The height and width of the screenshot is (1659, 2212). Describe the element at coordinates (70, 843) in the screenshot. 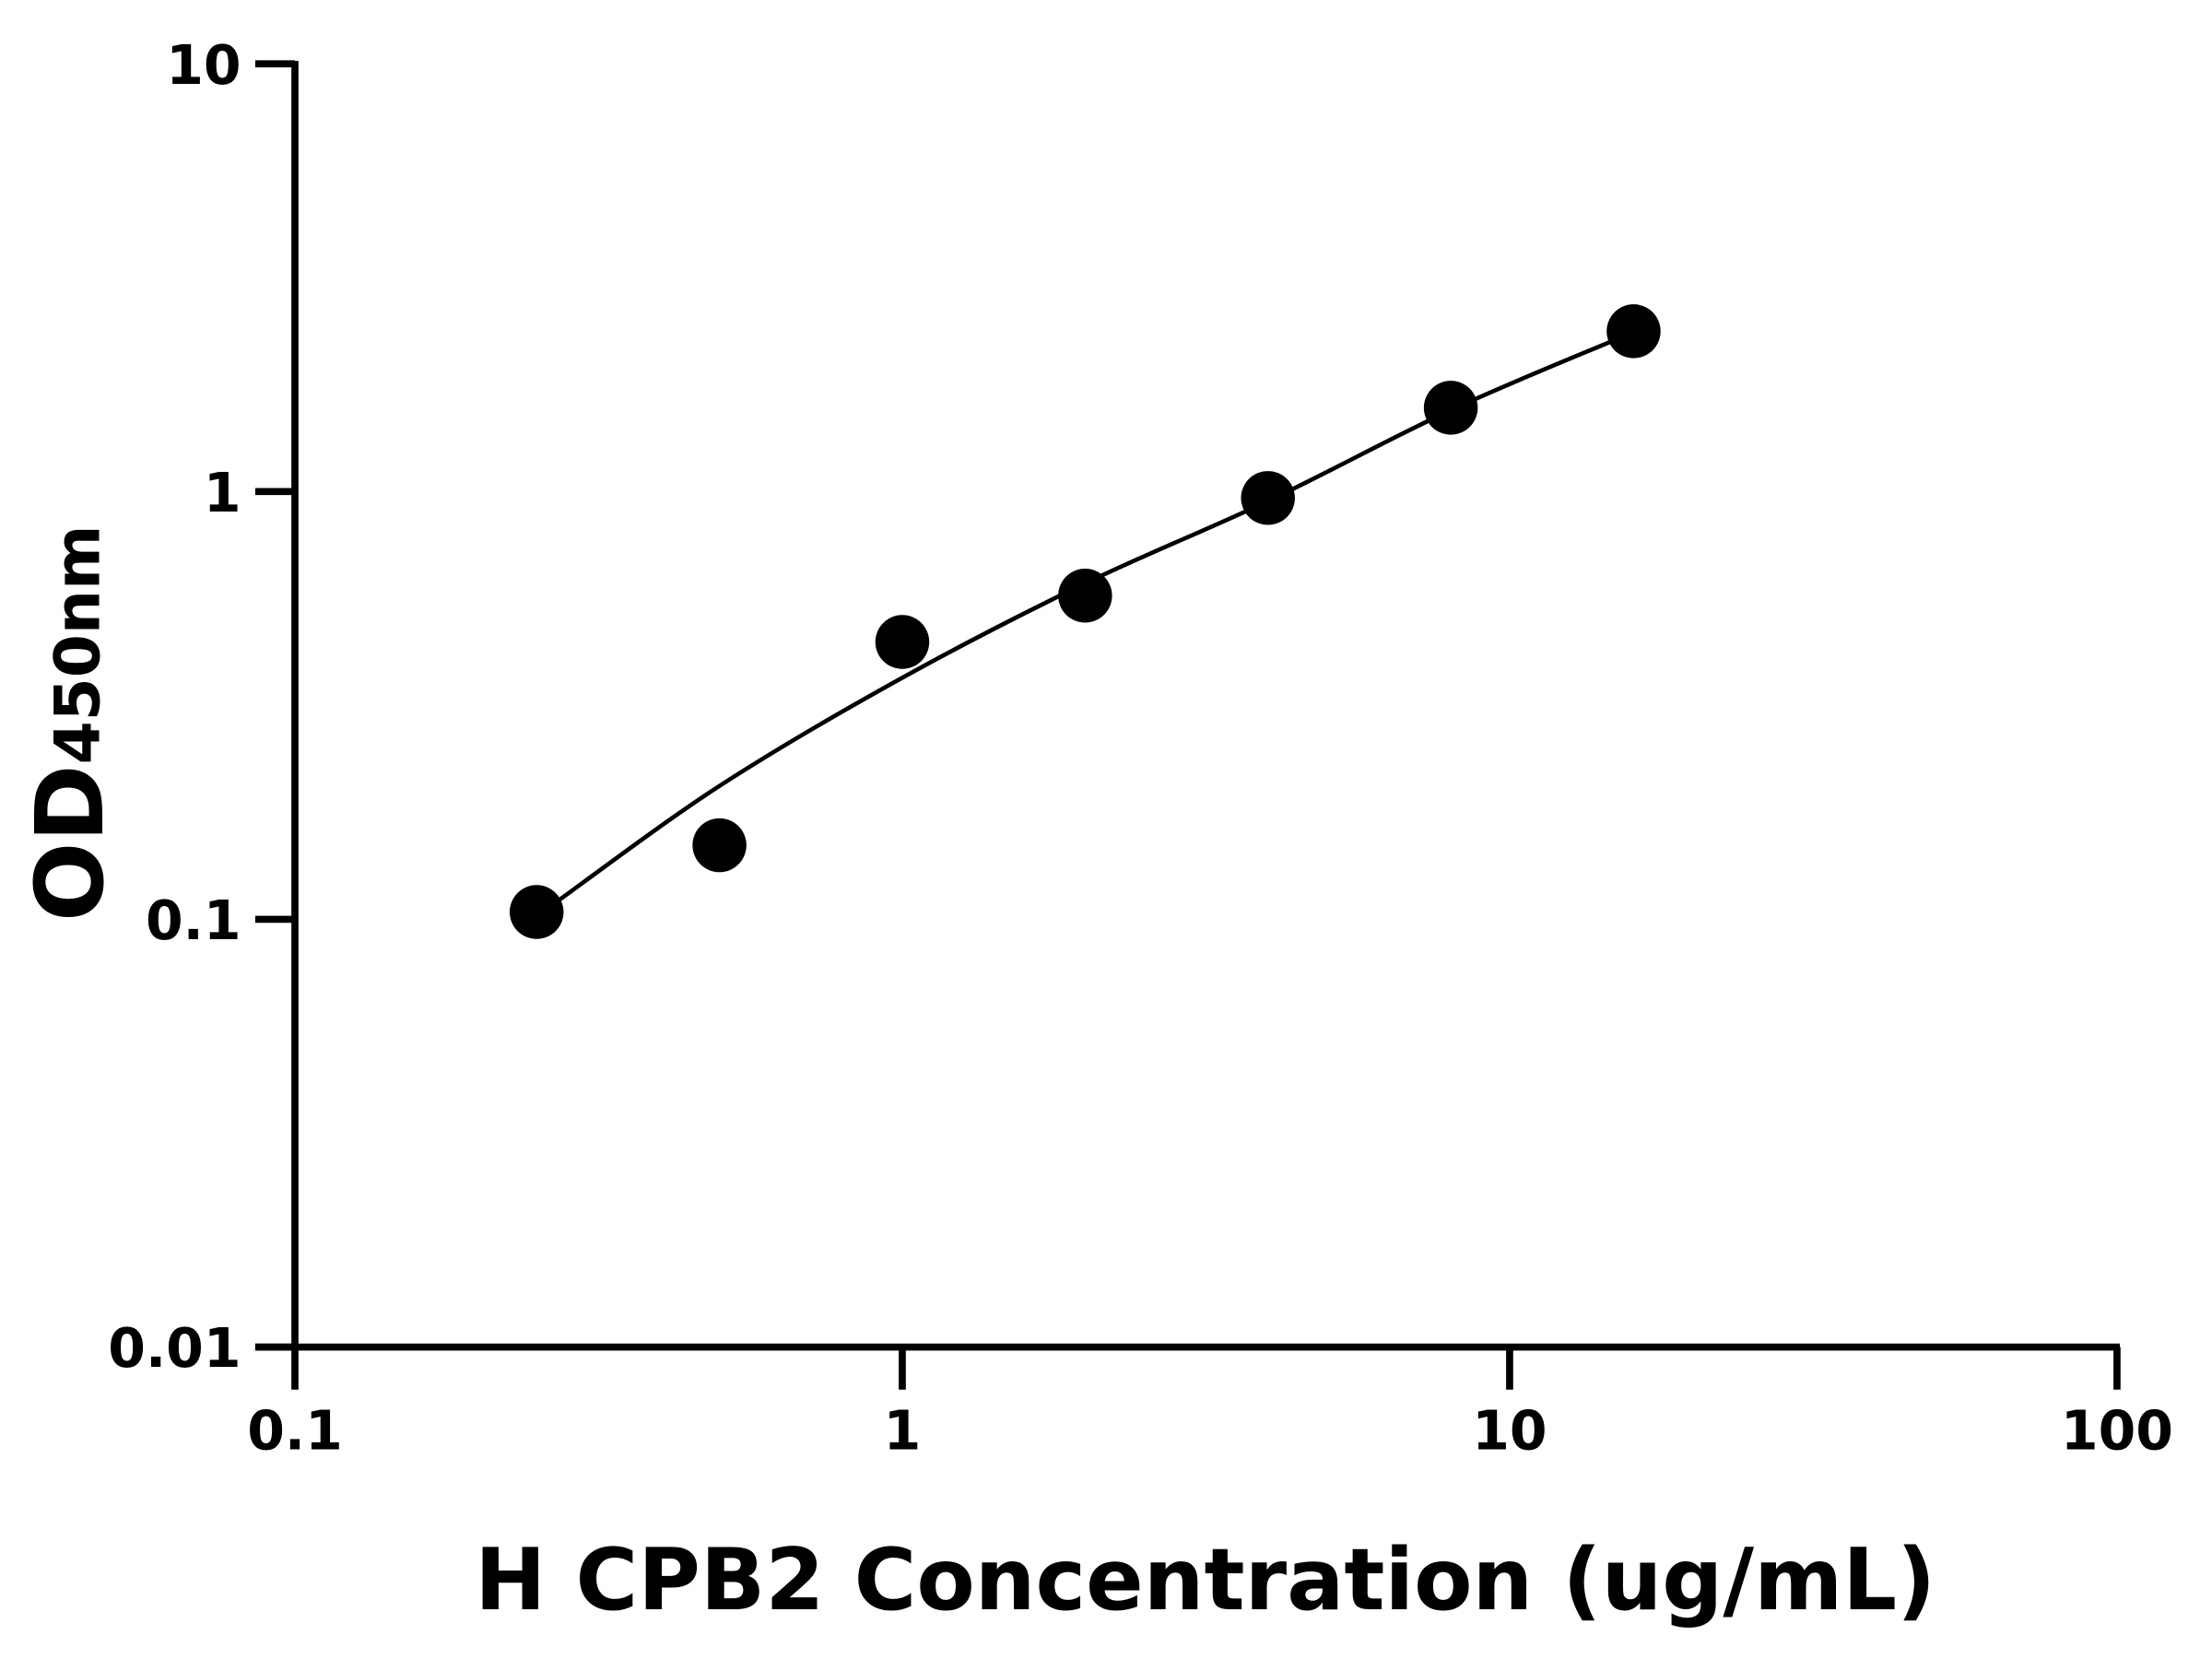

I see `y-axis-label-main: OD` at that location.